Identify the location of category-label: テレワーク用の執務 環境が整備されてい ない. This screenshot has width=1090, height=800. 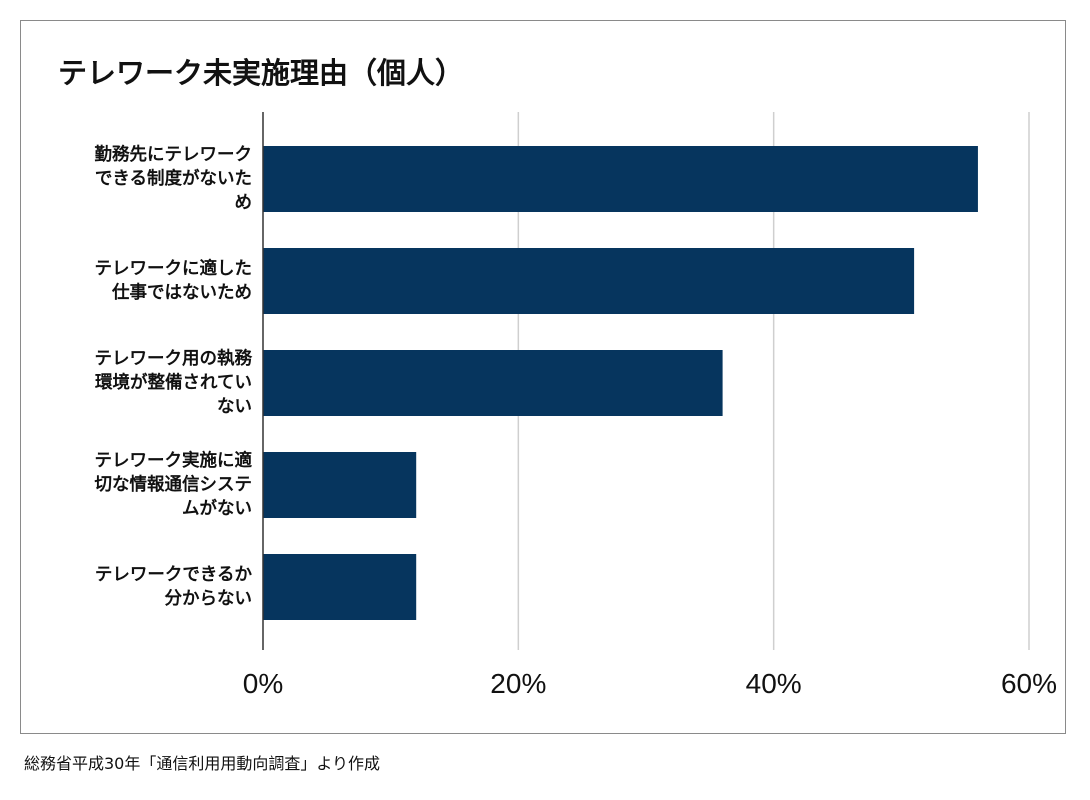
(173, 383).